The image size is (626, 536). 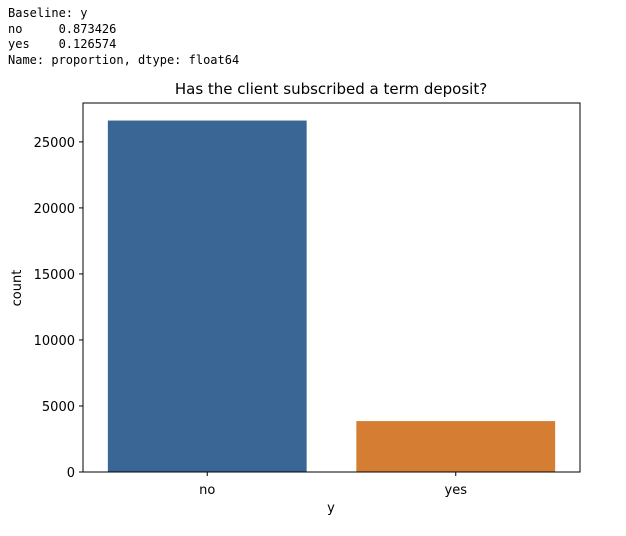 I want to click on console-line-dtype: Name: proportion, dtype: float64, so click(x=124, y=59).